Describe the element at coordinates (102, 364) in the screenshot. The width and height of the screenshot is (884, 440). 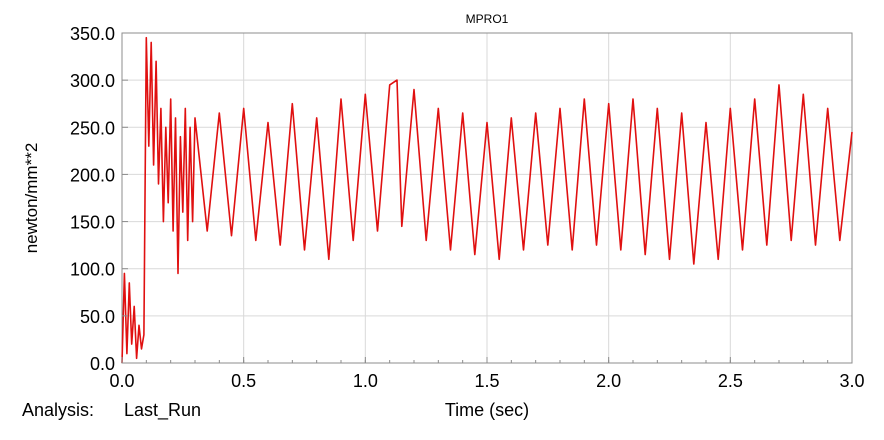
I see `y-tick-label: 0.0` at that location.